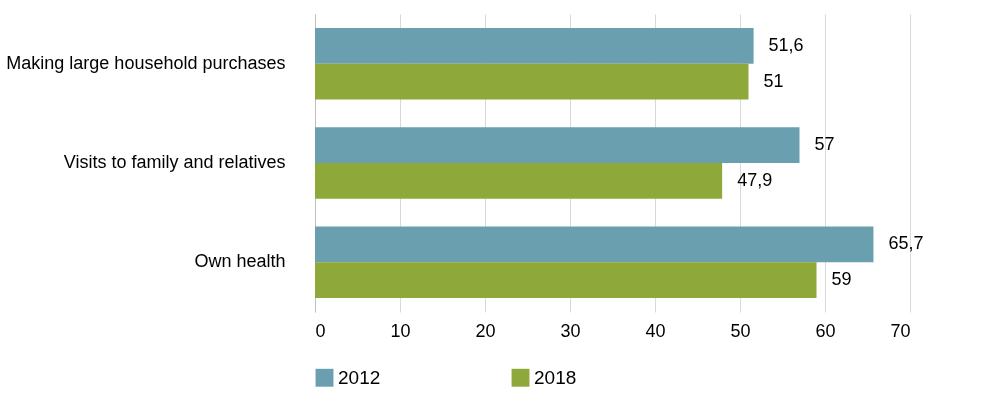  I want to click on data-label: 51,6, so click(786, 44).